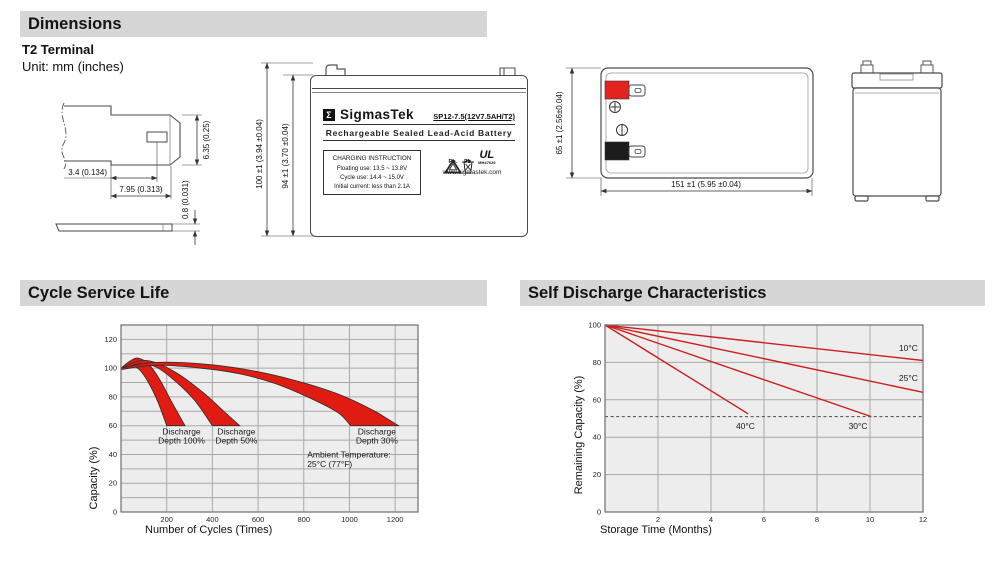 Image resolution: width=1000 pixels, height=565 pixels. What do you see at coordinates (487, 157) in the screenshot?
I see `ul-mark-icon: UL MH47629` at bounding box center [487, 157].